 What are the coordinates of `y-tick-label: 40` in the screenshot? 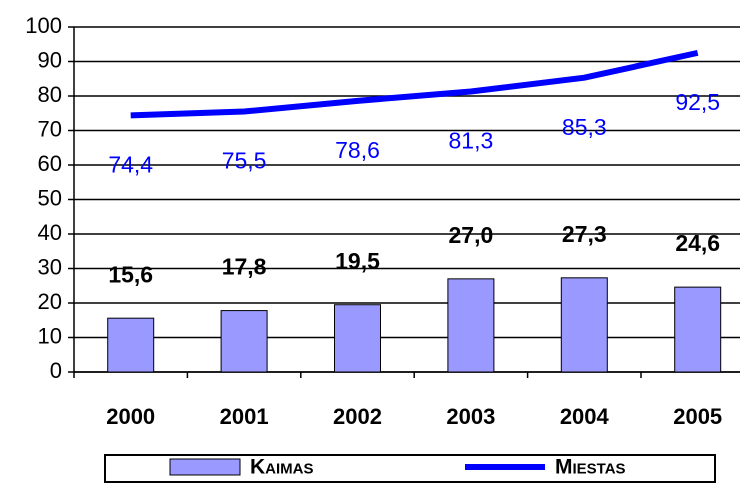 It's located at (50, 232).